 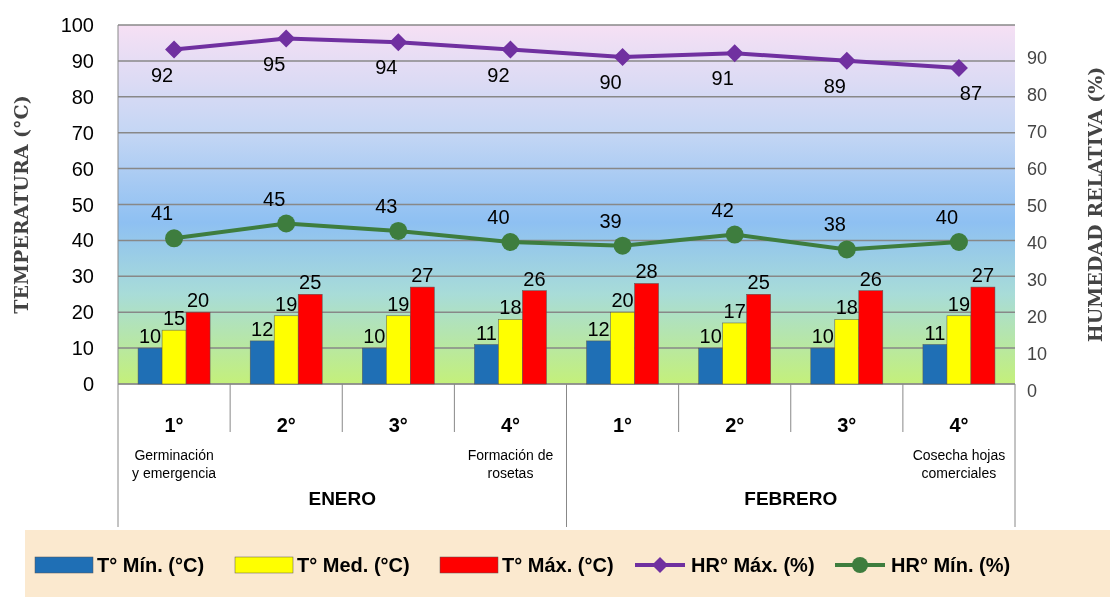 I want to click on legend-label: T° Med. (°C), so click(x=353, y=565).